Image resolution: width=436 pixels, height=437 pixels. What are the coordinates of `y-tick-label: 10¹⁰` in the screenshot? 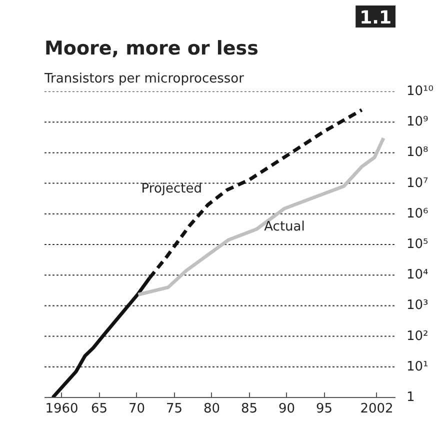 It's located at (420, 91).